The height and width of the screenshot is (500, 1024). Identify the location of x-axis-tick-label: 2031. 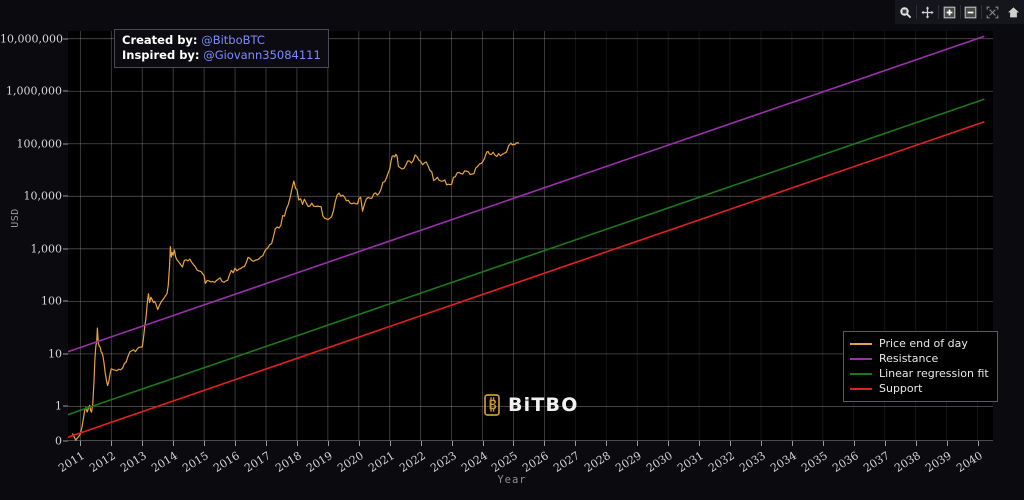
(690, 462).